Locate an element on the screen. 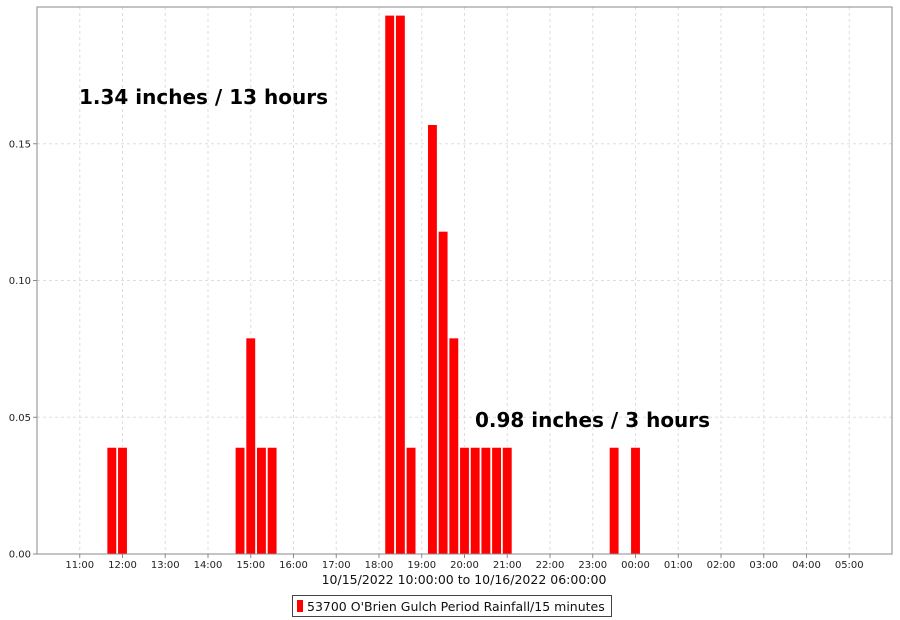  y-tick-label: 0.05 is located at coordinates (20, 418).